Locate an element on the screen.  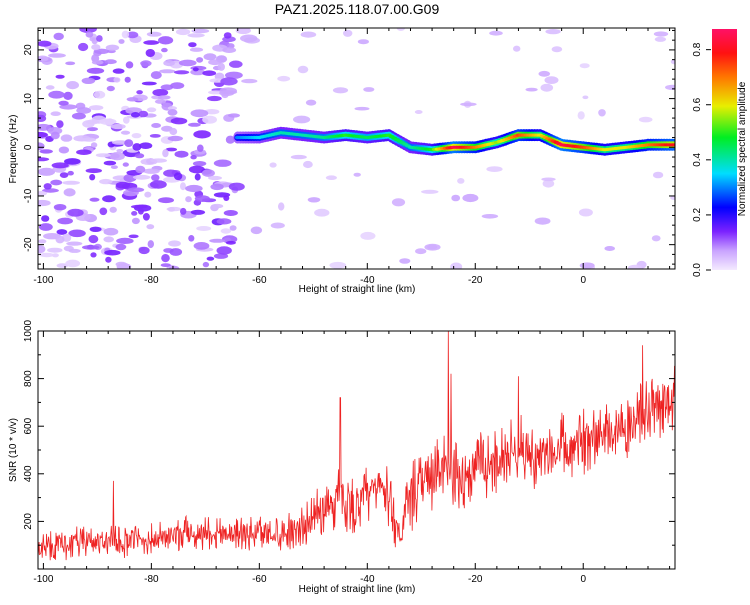
y-tick-label: 600 is located at coordinates (28, 425).